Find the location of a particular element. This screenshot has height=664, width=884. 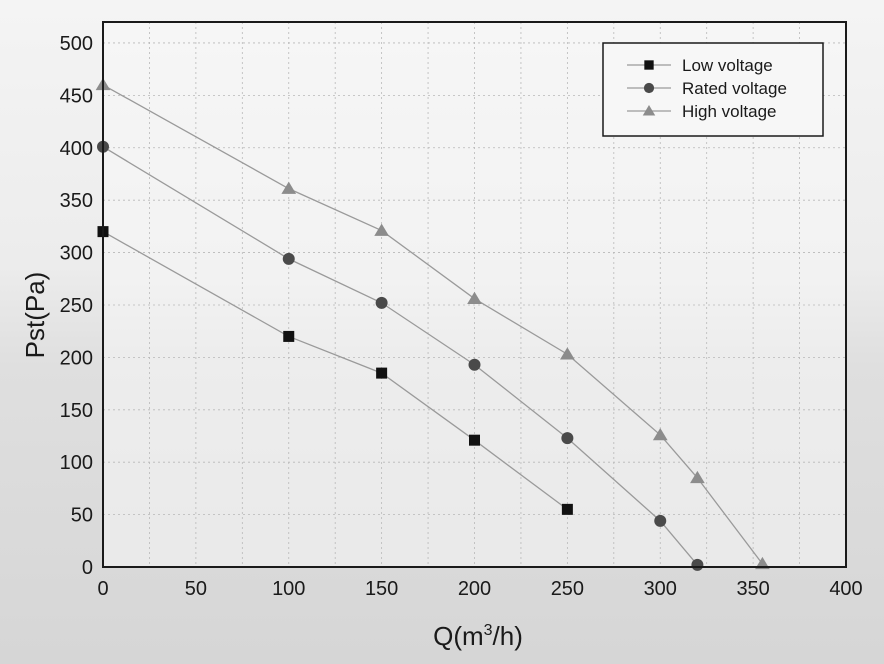

y-tick-label: 350 is located at coordinates (76, 201).